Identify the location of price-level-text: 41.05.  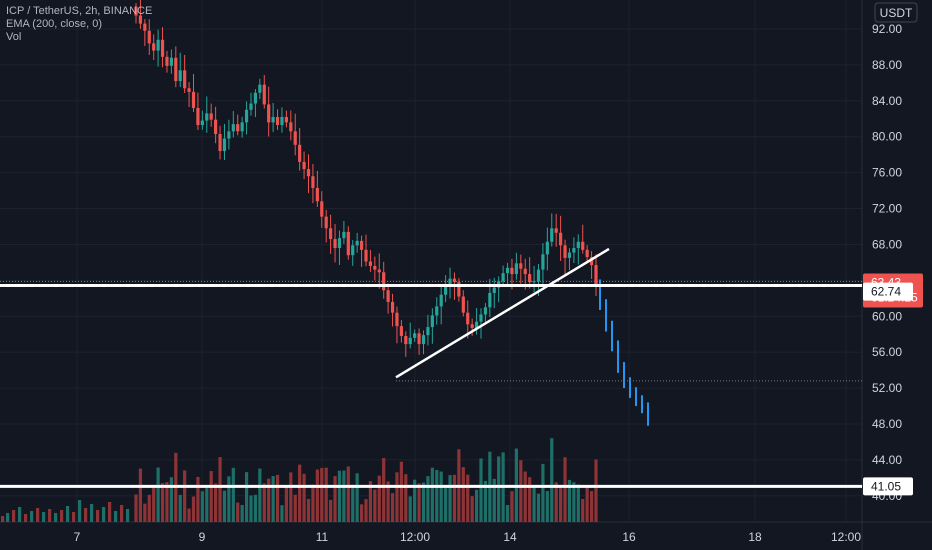
(886, 486).